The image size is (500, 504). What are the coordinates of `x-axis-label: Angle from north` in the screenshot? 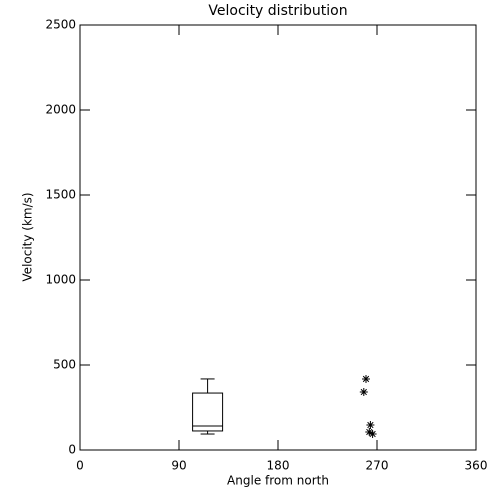 It's located at (278, 481).